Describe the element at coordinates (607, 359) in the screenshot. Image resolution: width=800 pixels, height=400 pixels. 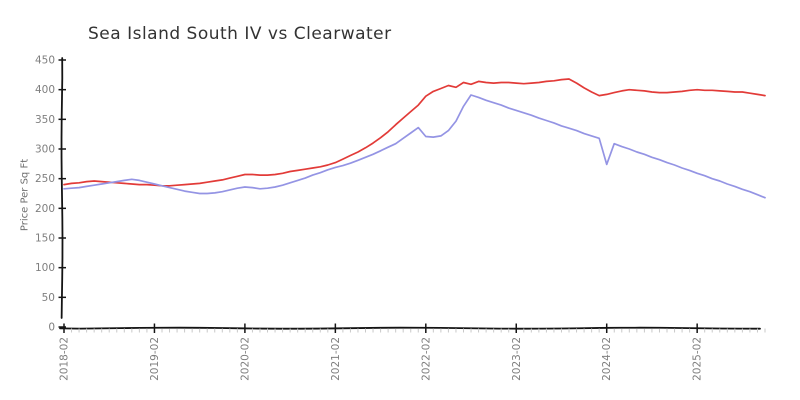
I see `x-tick-label: 2024-02` at that location.